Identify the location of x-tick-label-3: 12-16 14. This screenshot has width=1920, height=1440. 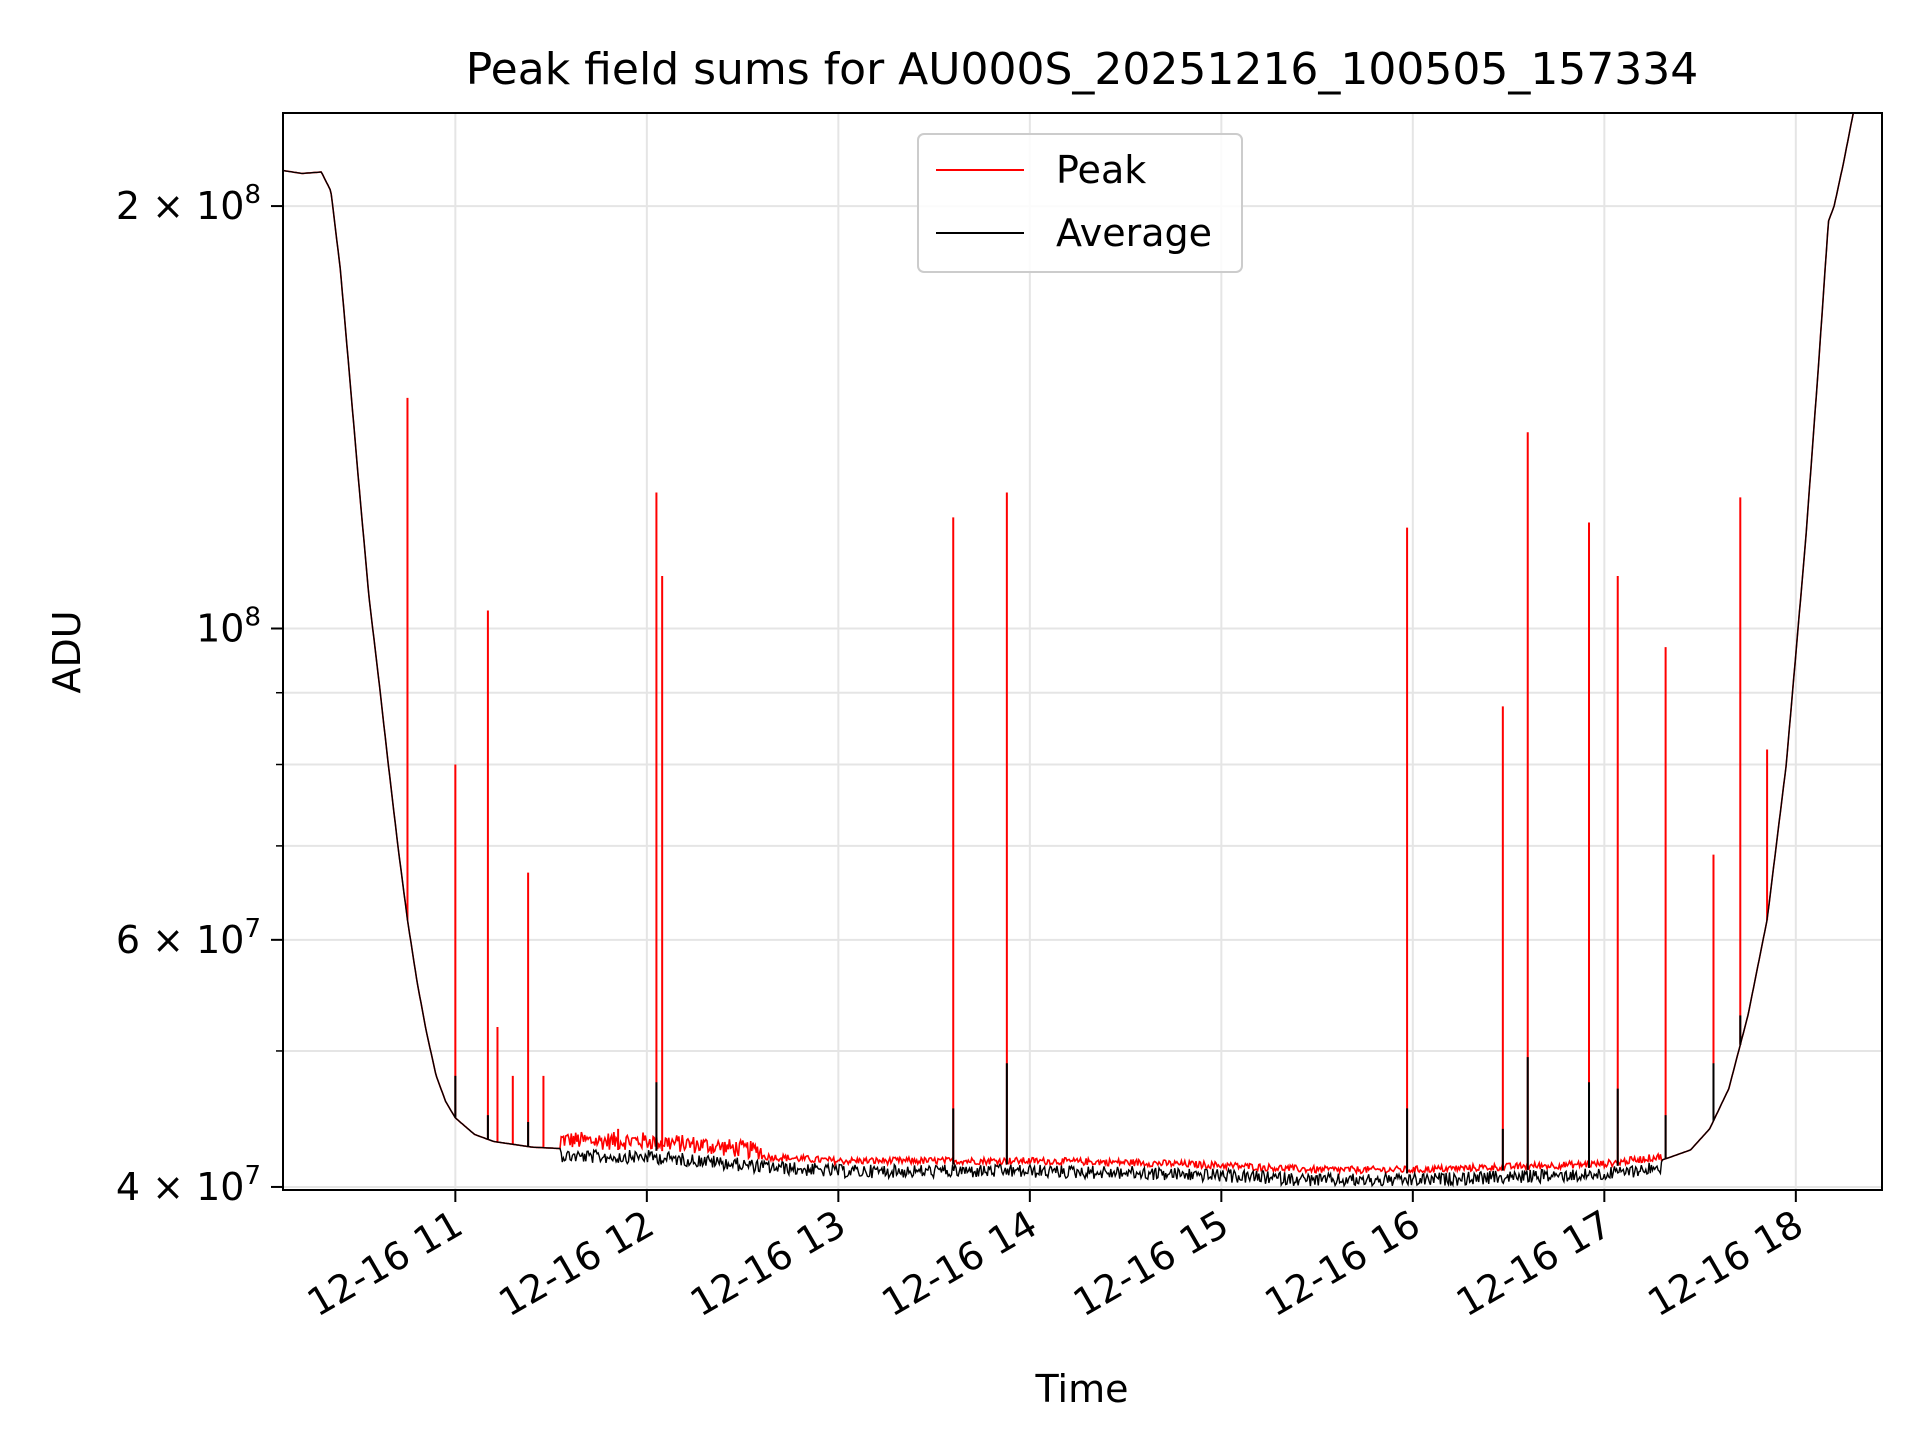
(959, 1264).